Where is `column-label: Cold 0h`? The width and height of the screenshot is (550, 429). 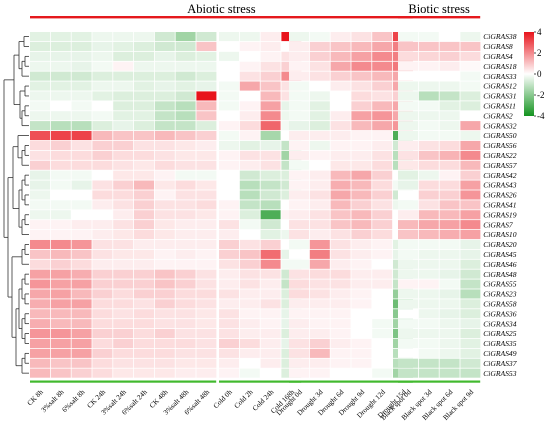
column-label: Cold 0h is located at coordinates (223, 399).